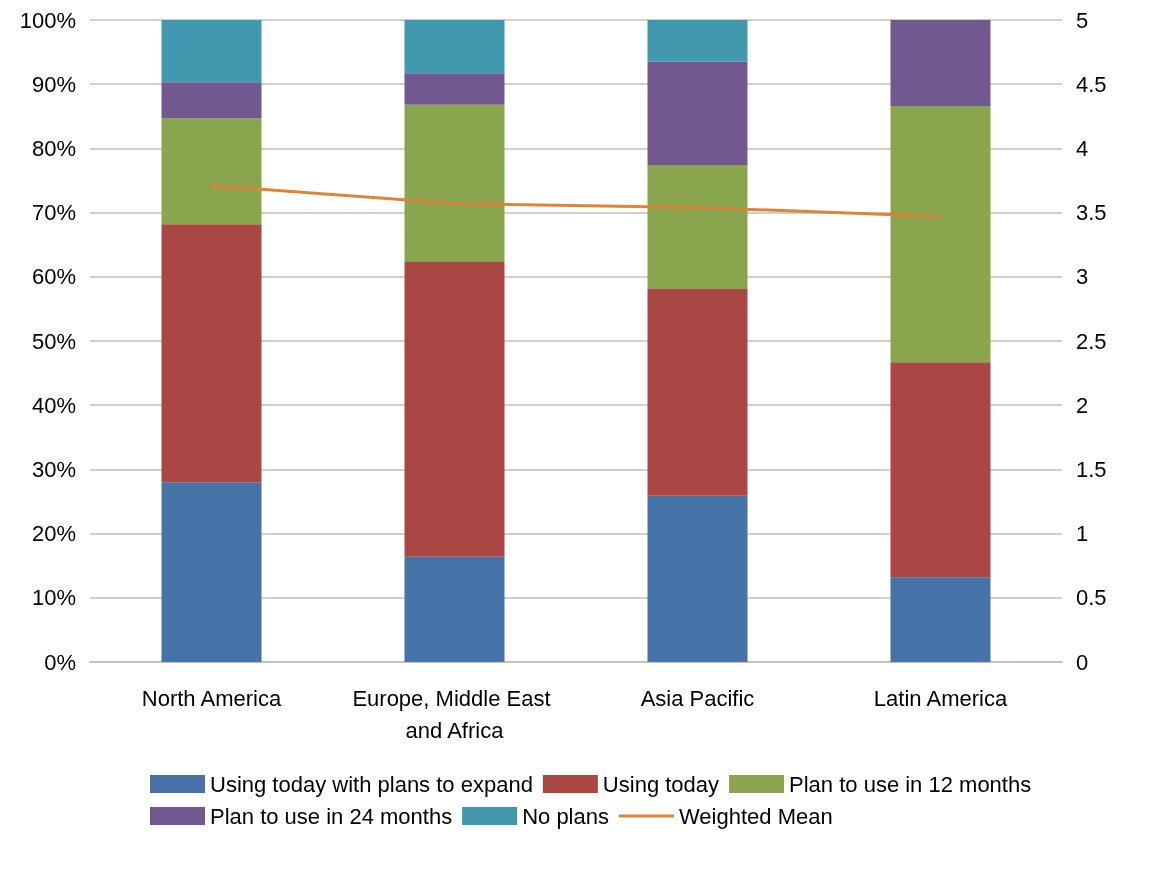 The image size is (1152, 892). What do you see at coordinates (1091, 469) in the screenshot?
I see `y2-tick-label: 1.5` at bounding box center [1091, 469].